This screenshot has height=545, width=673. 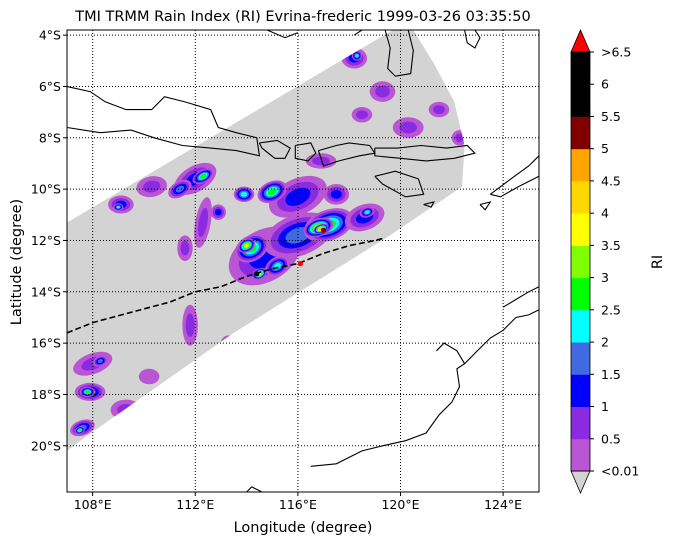 I want to click on colorbar-tick-label: 2, so click(x=605, y=342).